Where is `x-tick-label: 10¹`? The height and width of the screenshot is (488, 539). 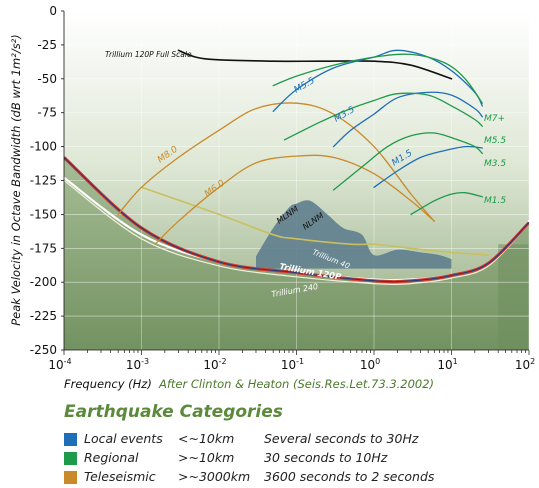
x-tick-label: 10¹ is located at coordinates (447, 364).